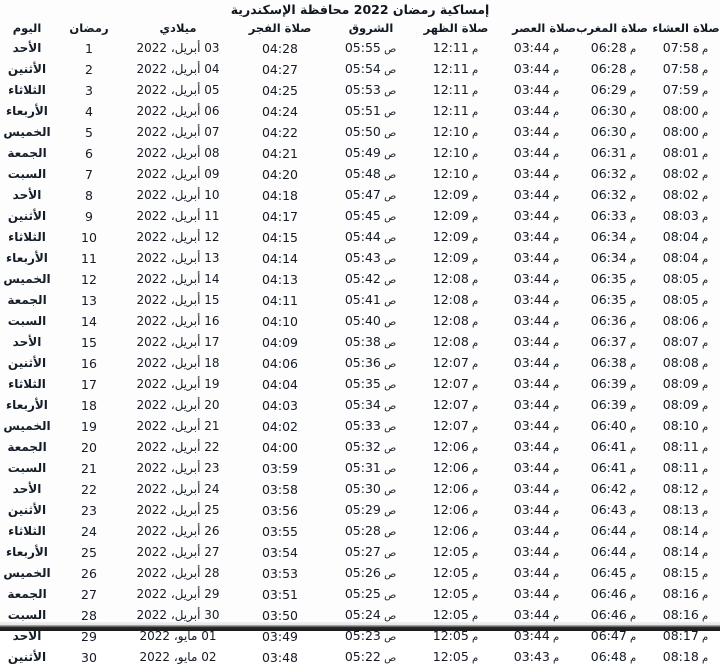  Describe the element at coordinates (280, 531) in the screenshot. I see `cell-fajr: 03:55` at that location.